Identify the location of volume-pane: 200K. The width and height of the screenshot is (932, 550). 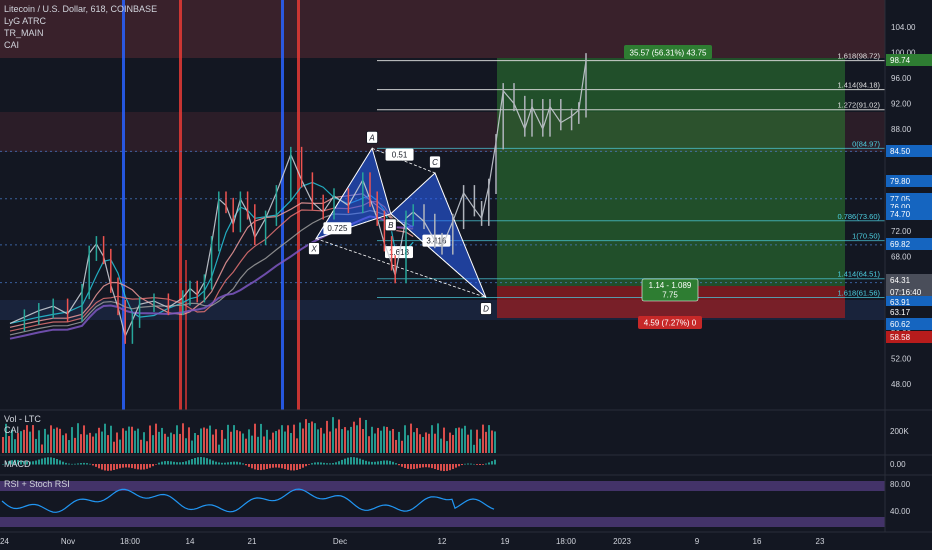
(466, 431).